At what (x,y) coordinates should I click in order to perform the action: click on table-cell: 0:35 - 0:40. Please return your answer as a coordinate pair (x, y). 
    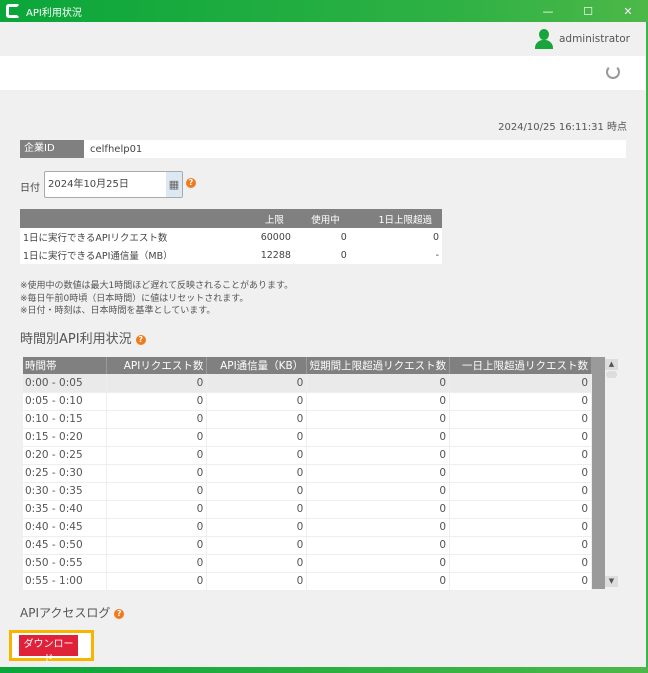
    Looking at the image, I should click on (65, 509).